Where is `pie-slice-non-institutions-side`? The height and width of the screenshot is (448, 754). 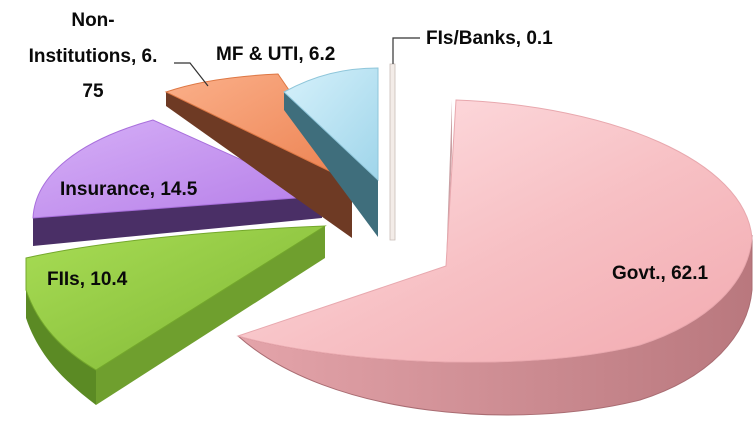
pie-slice-non-institutions-side is located at coordinates (259, 165).